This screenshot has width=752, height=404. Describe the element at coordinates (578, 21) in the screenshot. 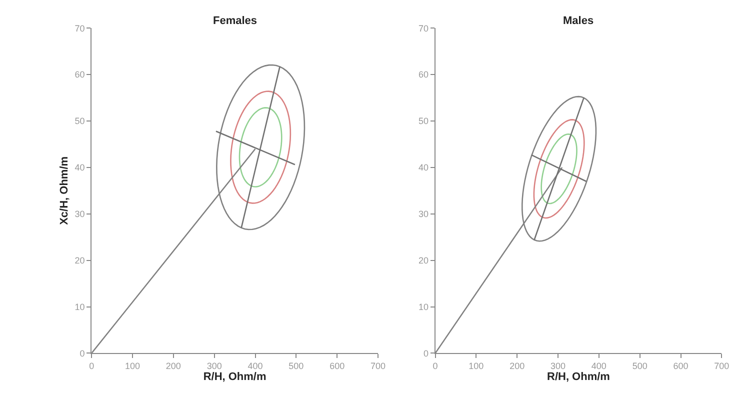

I see `chart-title: Males` at that location.